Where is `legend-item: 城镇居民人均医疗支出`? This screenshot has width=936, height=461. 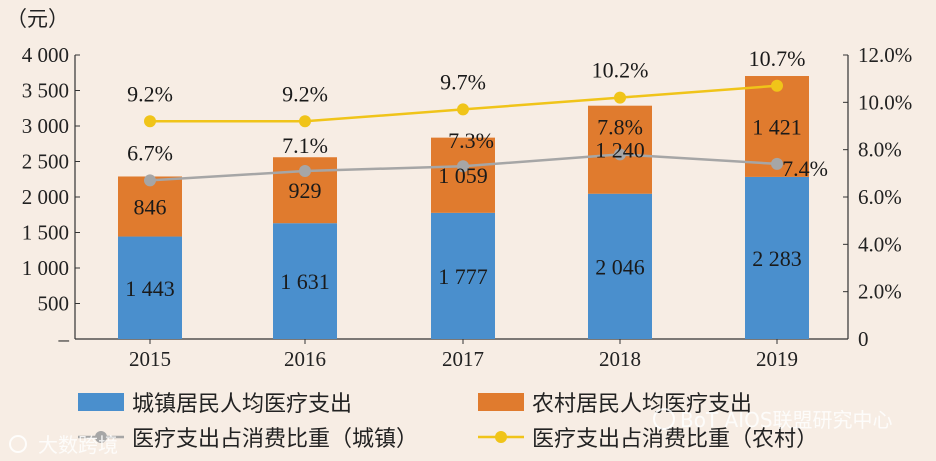 legend-item: 城镇居民人均医疗支出 is located at coordinates (215, 404).